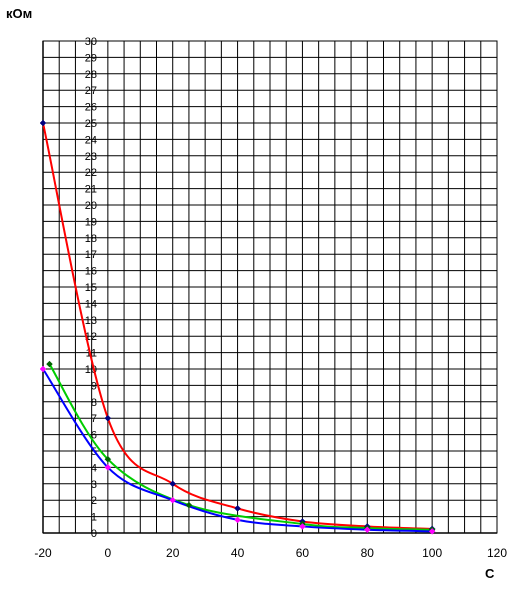 This screenshot has width=517, height=589. I want to click on y-tick-label: 28, so click(91, 75).